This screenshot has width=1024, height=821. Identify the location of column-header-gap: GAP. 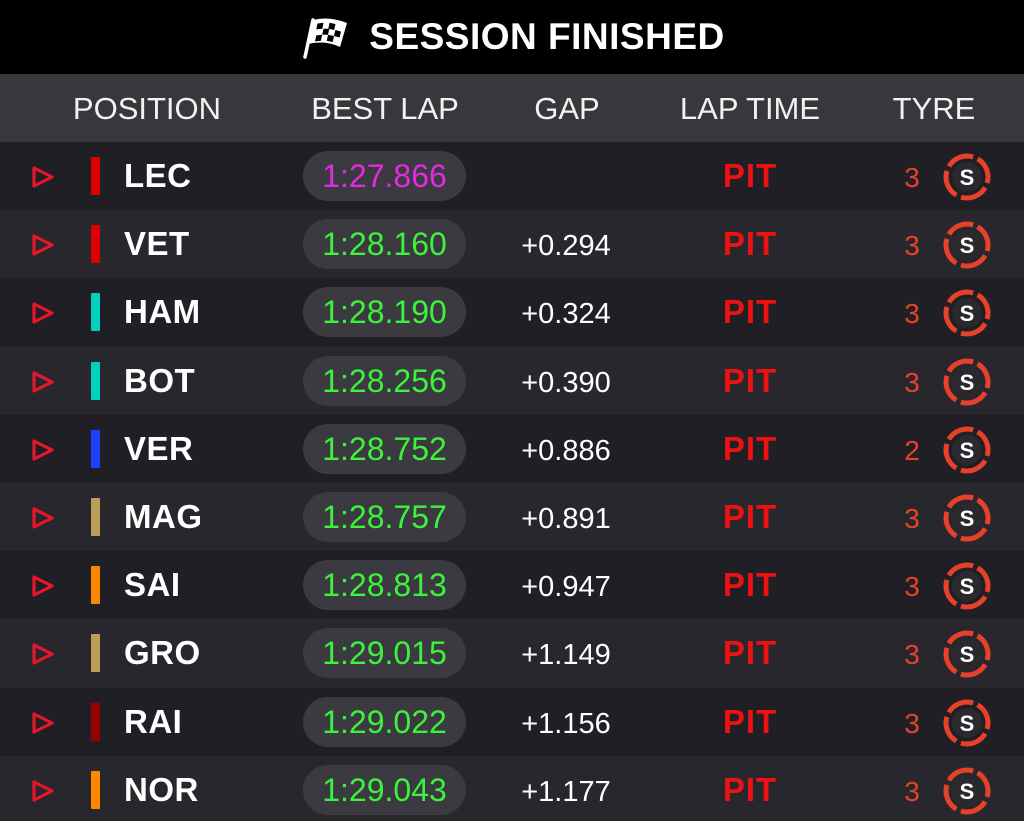
(567, 108).